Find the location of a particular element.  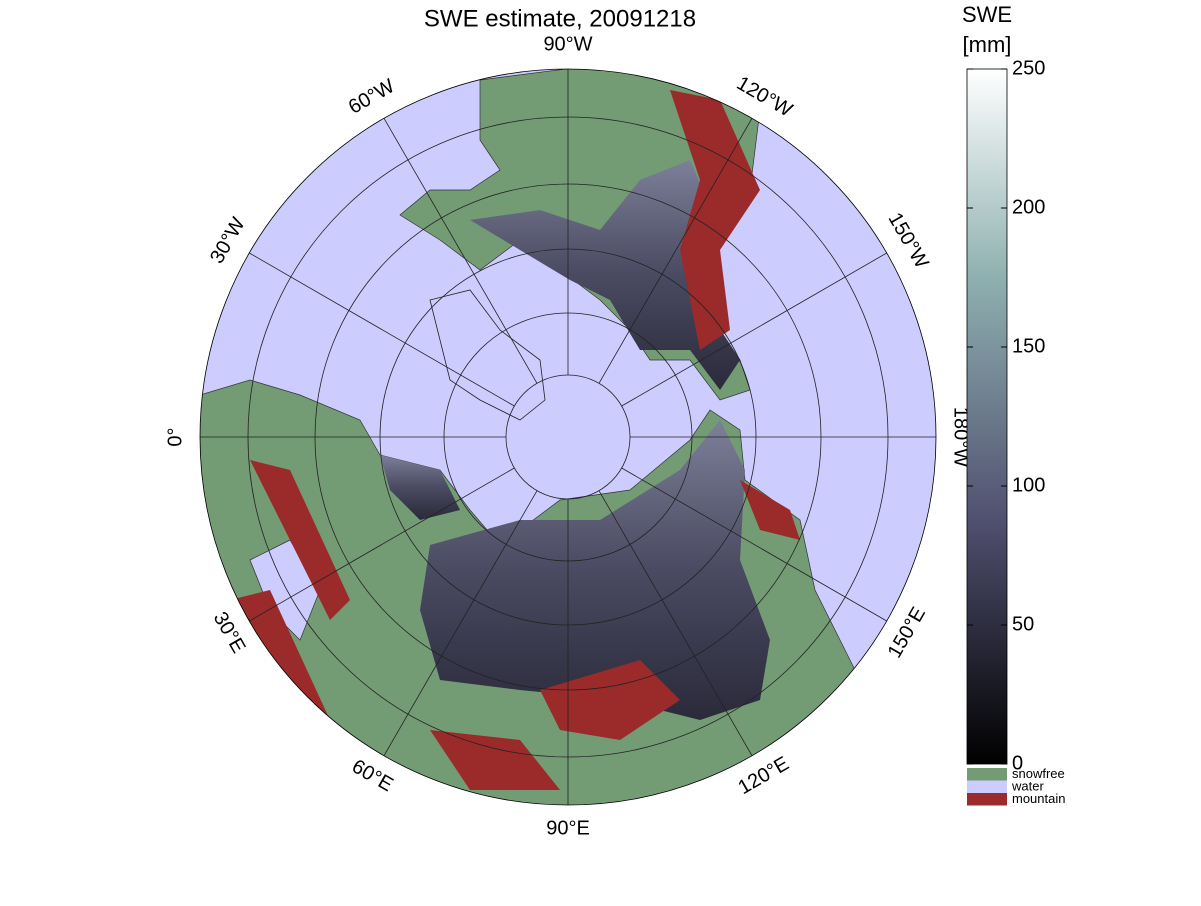

colorbar-tick-label: 200 is located at coordinates (1028, 207).